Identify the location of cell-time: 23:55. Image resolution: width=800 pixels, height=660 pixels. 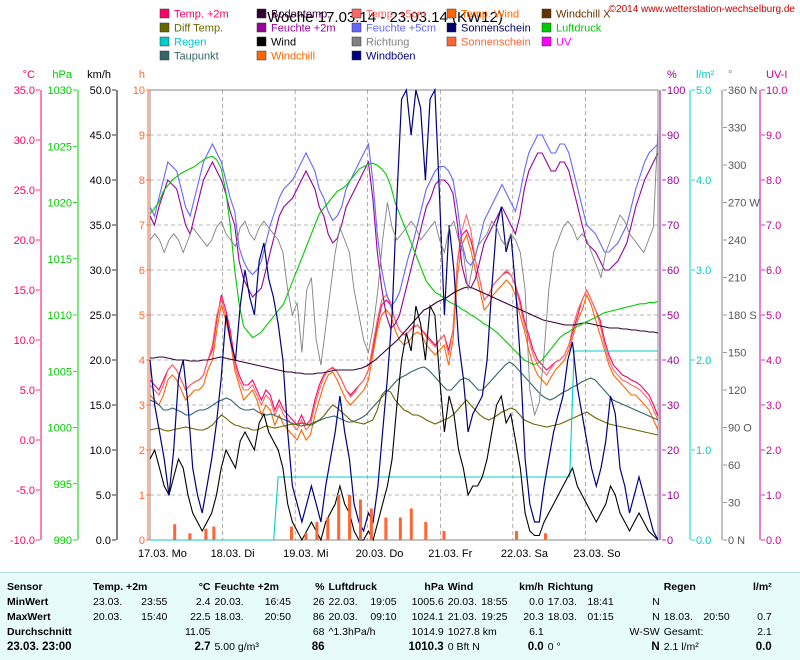
(154, 601).